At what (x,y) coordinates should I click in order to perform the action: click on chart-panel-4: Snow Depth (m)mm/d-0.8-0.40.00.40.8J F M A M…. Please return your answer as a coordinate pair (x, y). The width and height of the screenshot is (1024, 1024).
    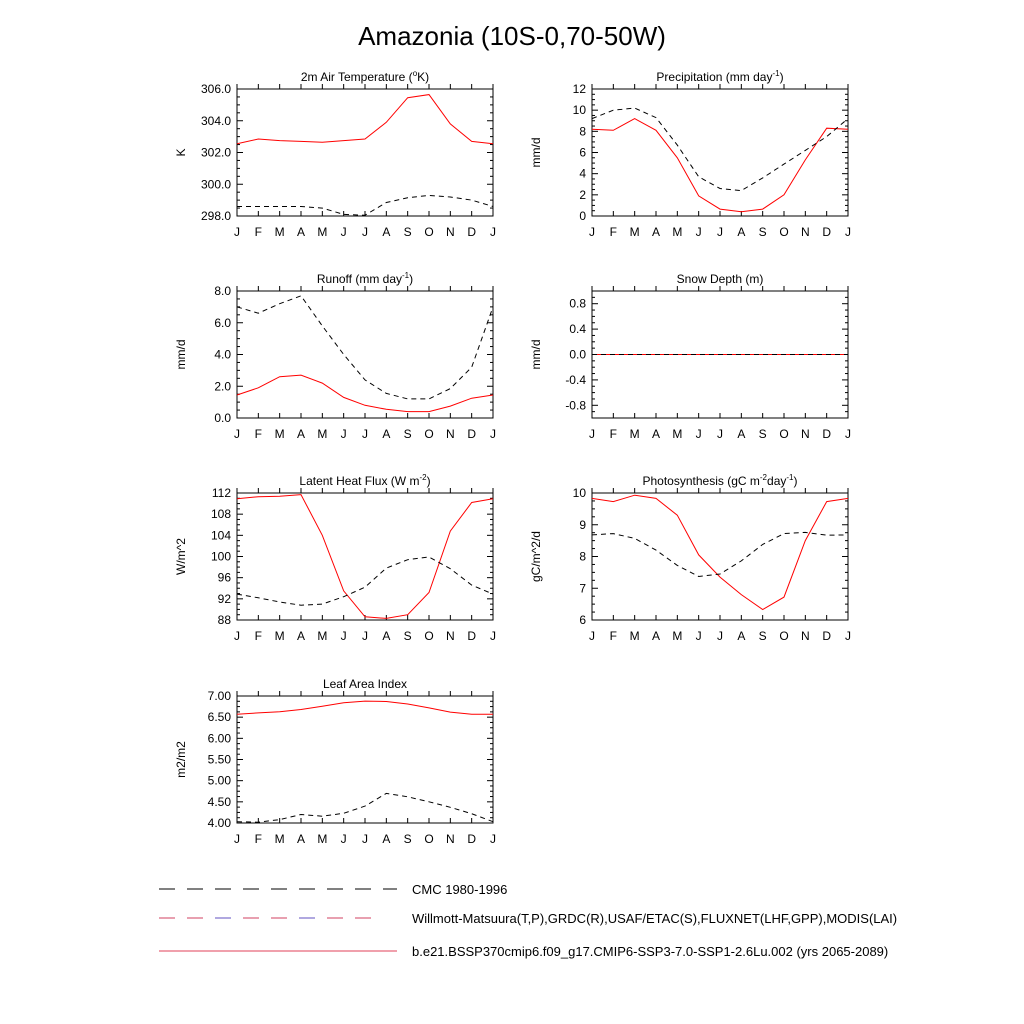
    Looking at the image, I should click on (690, 356).